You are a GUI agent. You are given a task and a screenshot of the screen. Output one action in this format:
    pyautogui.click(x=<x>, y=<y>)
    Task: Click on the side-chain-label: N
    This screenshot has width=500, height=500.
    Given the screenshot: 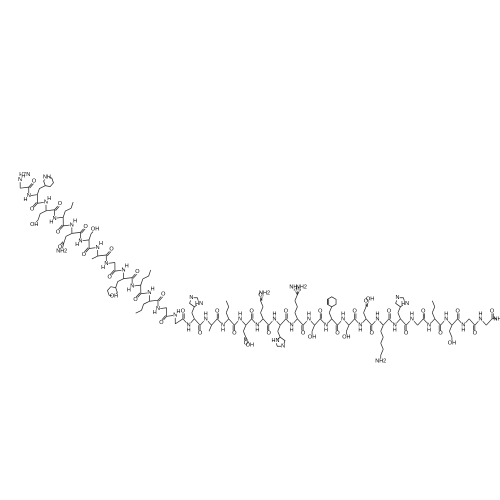 What is the action you would take?
    pyautogui.click(x=283, y=347)
    